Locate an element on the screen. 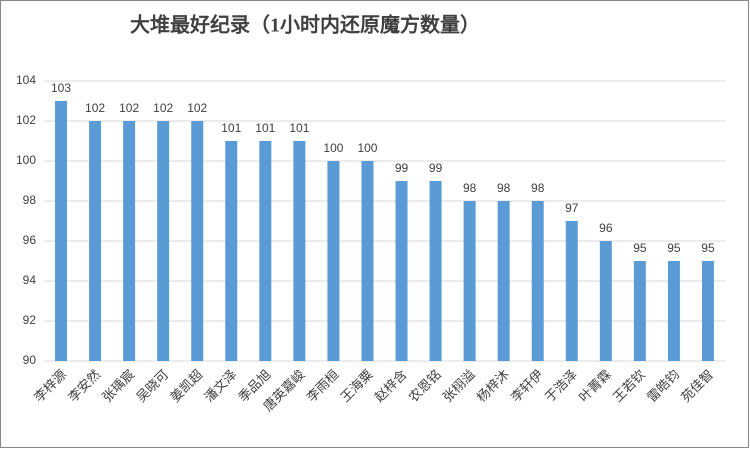 The image size is (750, 449). value-label: 97 is located at coordinates (572, 208).